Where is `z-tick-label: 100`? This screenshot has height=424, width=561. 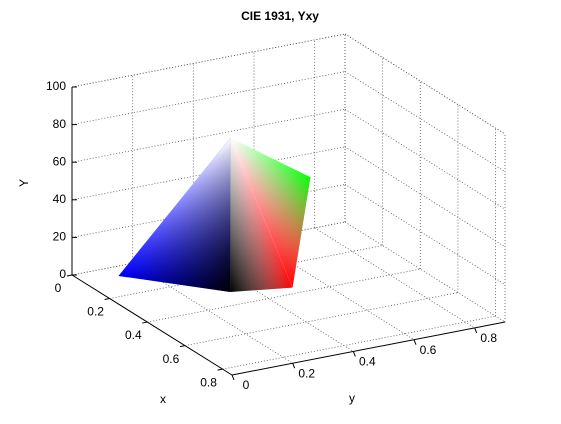
z-tick-label: 100 is located at coordinates (56, 86).